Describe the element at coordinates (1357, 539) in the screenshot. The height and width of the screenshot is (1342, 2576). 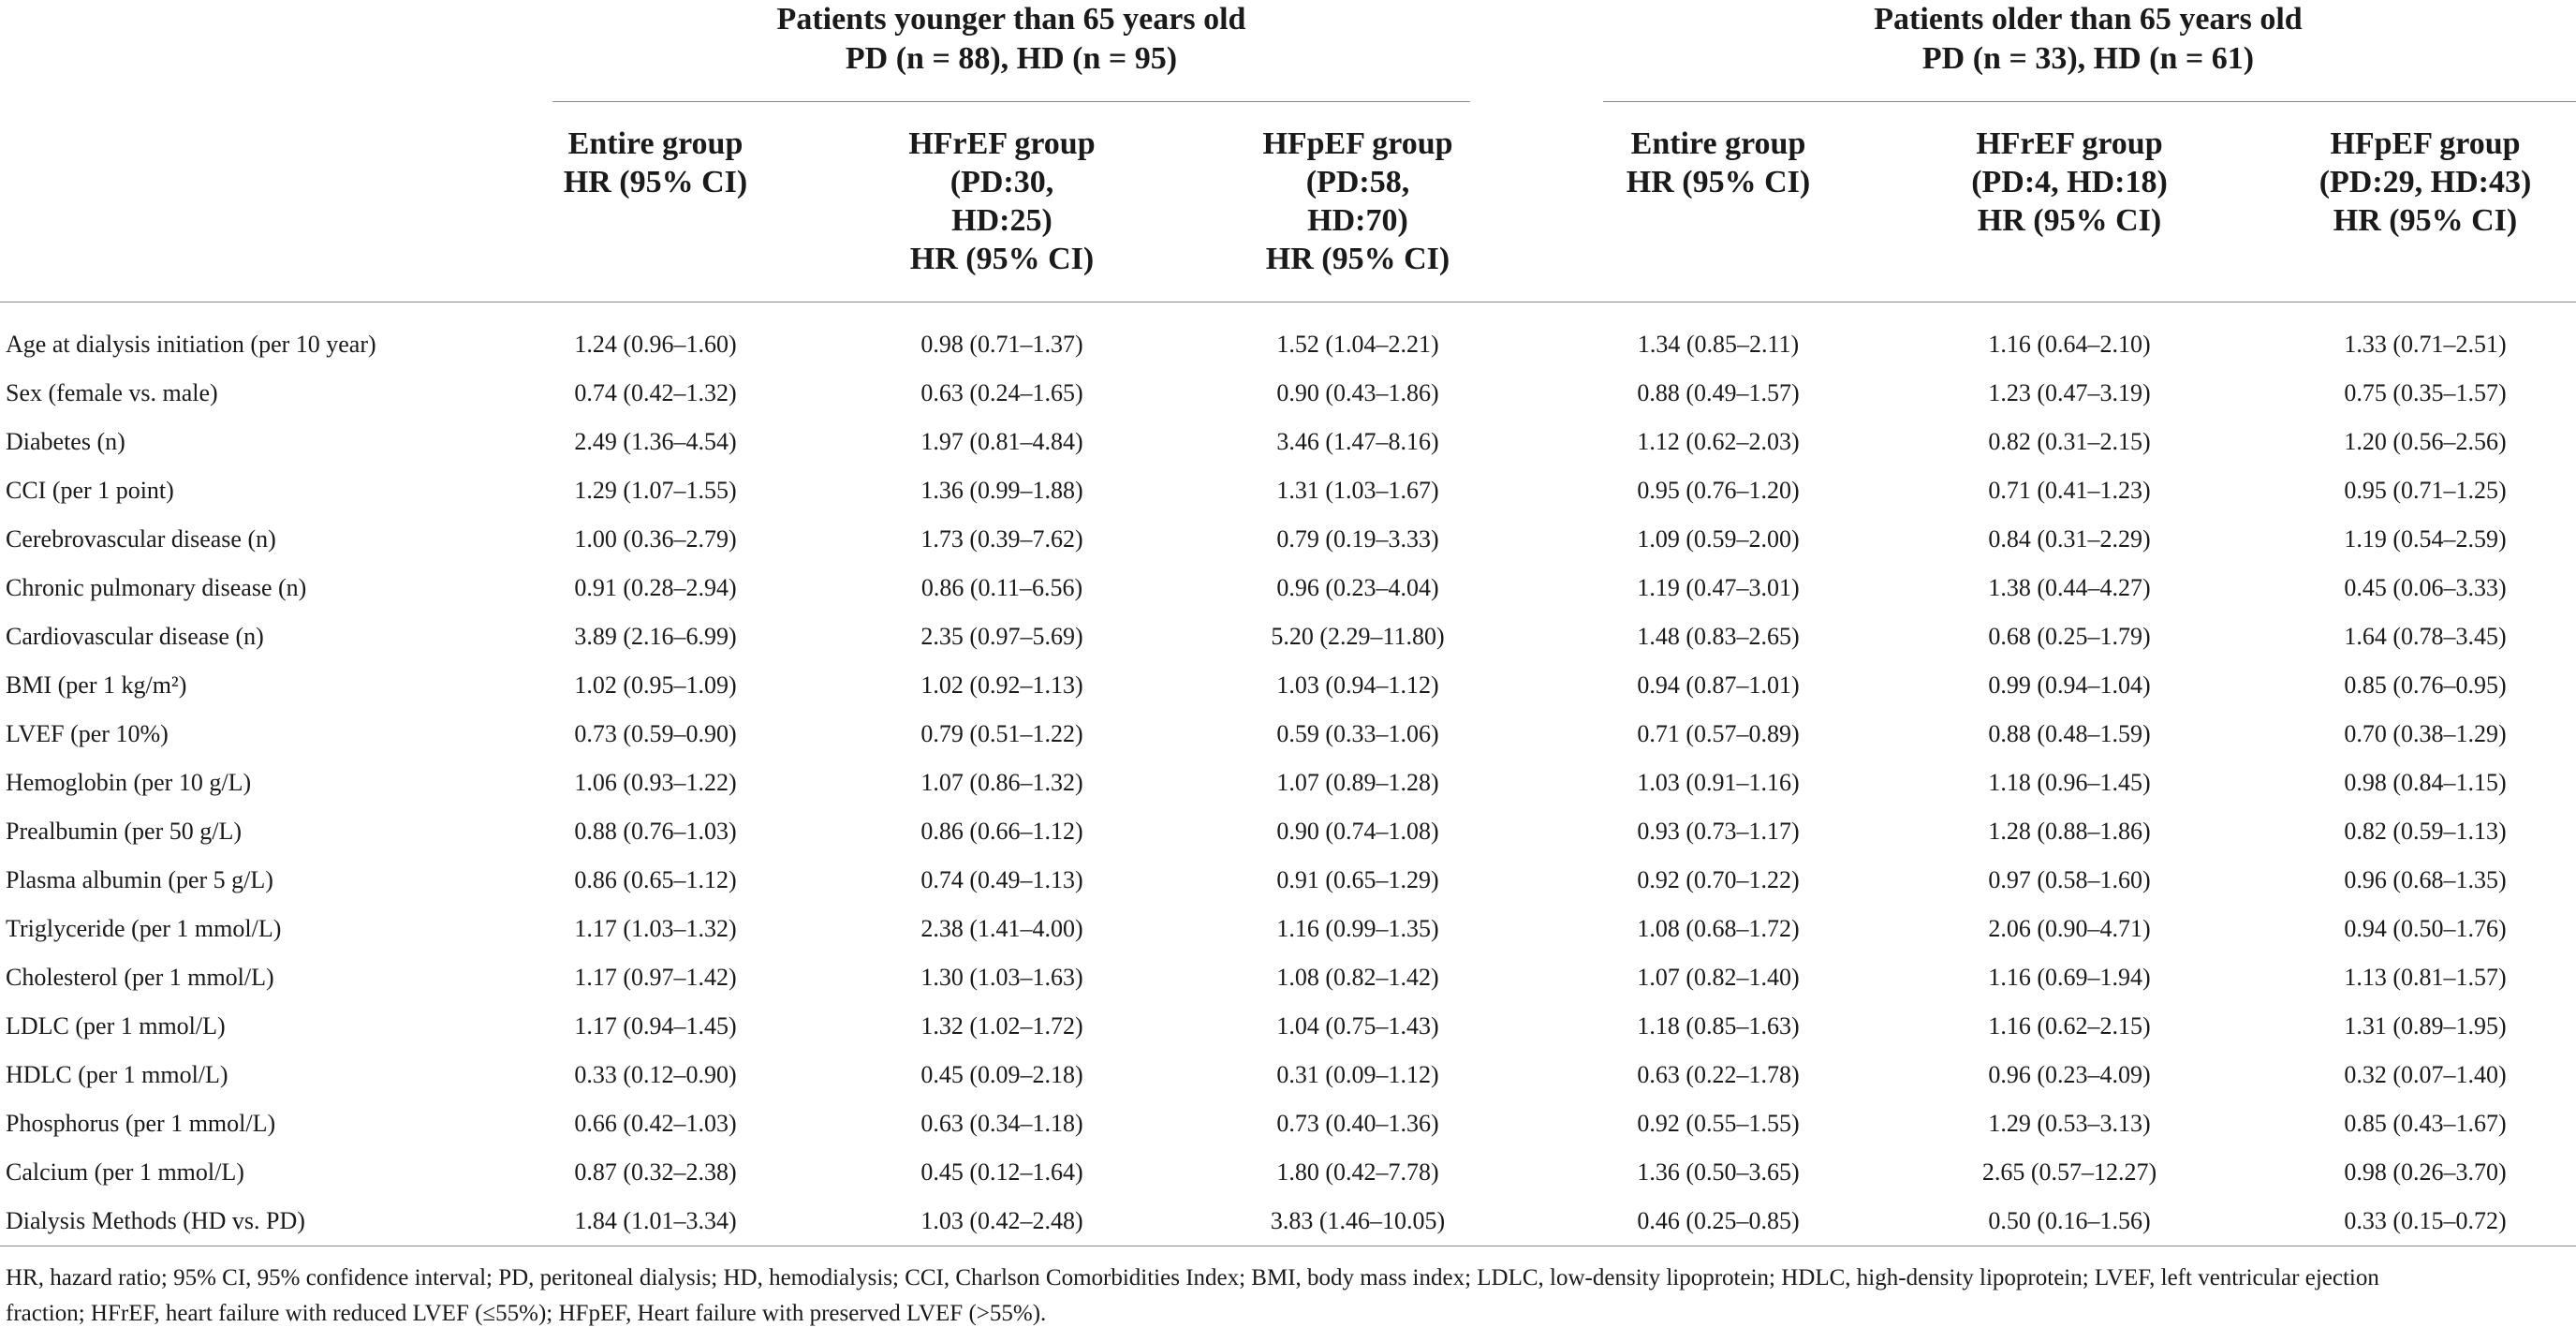
I see `table-cell: 0.79 (0.19–3.33)` at that location.